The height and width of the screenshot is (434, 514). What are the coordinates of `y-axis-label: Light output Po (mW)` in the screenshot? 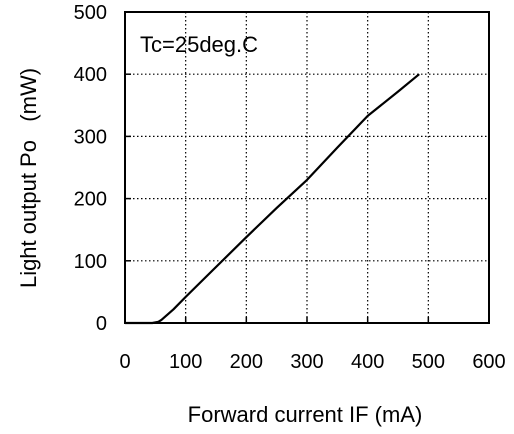 It's located at (28, 178).